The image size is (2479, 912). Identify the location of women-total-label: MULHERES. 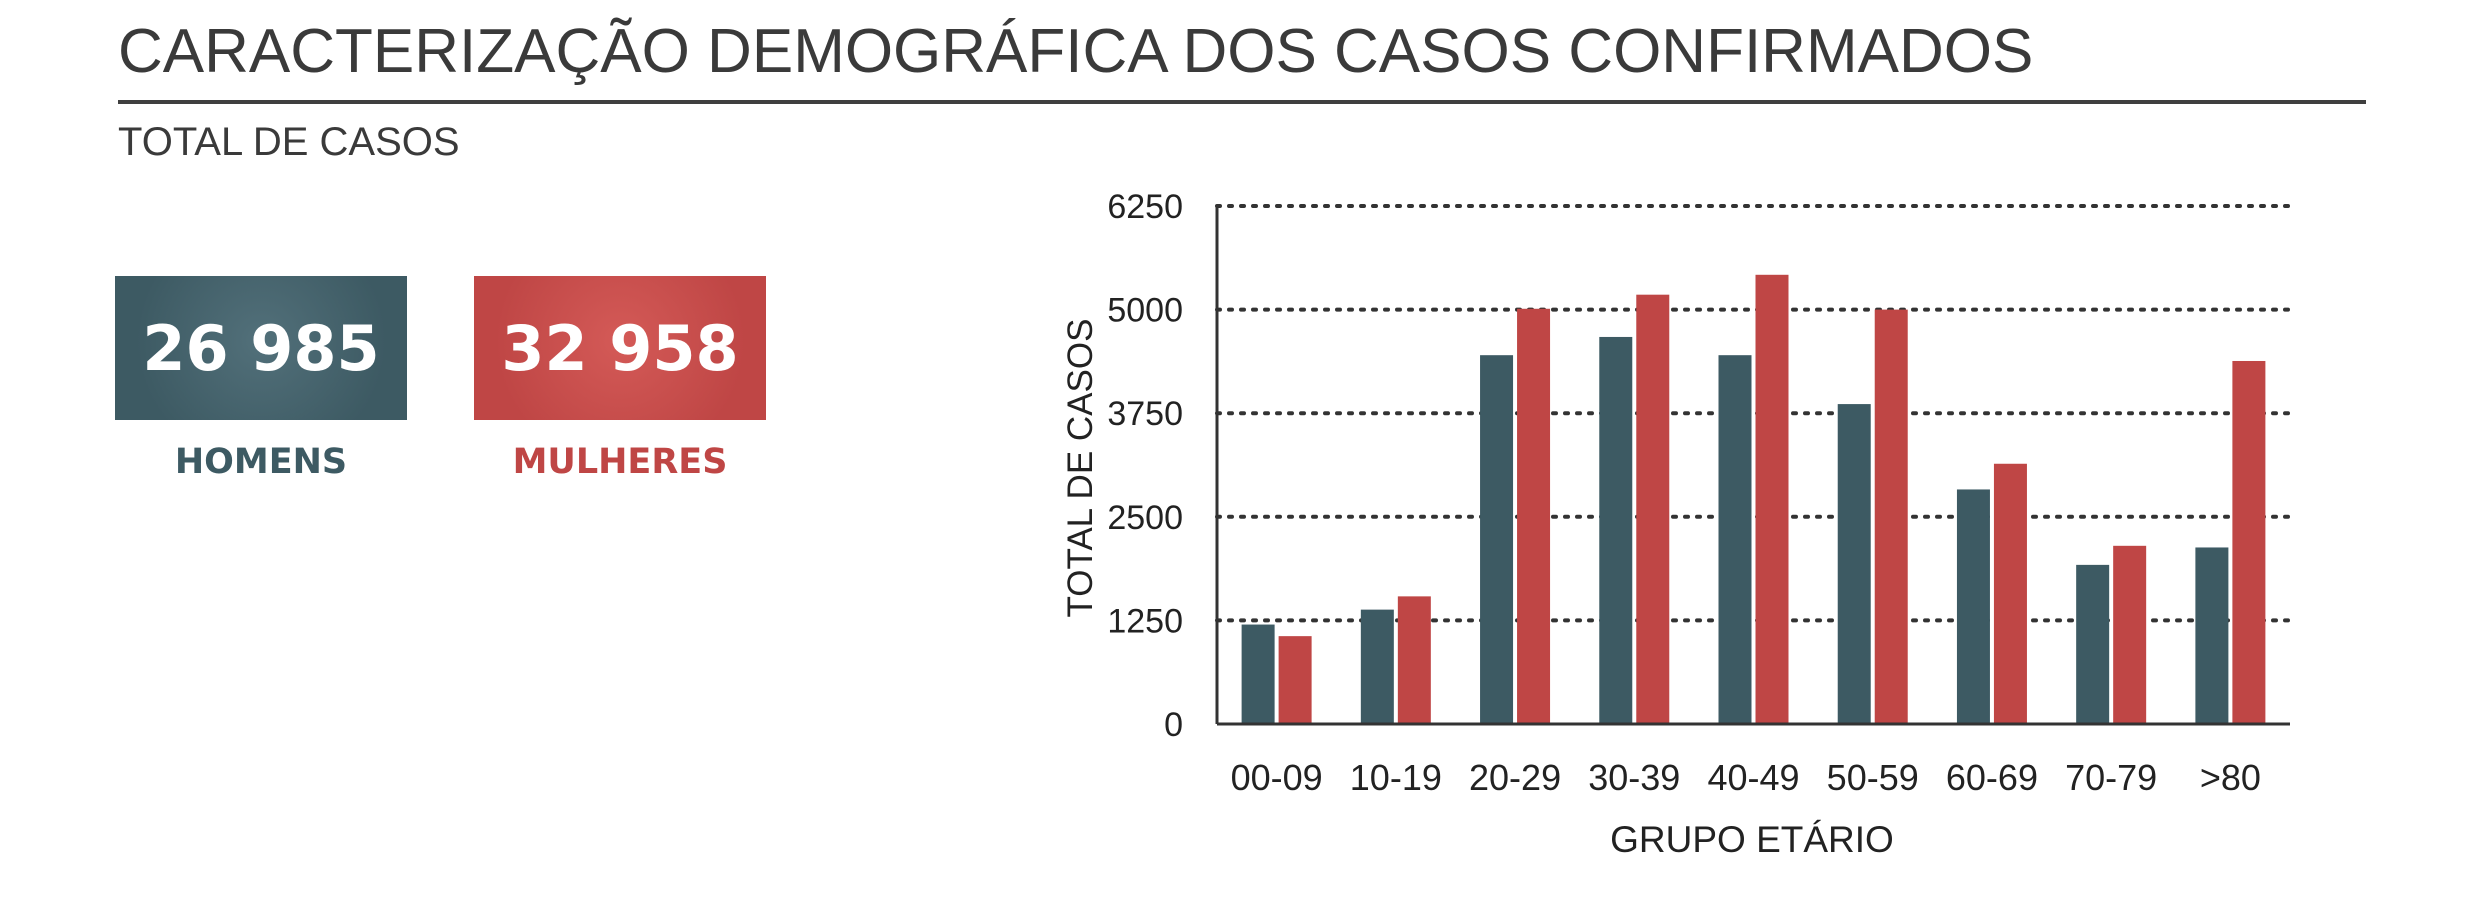
(620, 462).